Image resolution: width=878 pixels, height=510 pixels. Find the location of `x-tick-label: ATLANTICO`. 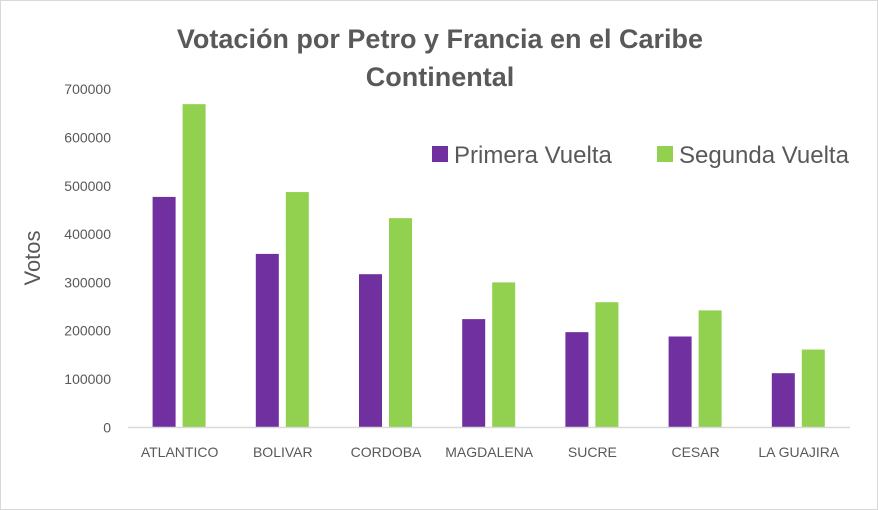

x-tick-label: ATLANTICO is located at coordinates (180, 452).